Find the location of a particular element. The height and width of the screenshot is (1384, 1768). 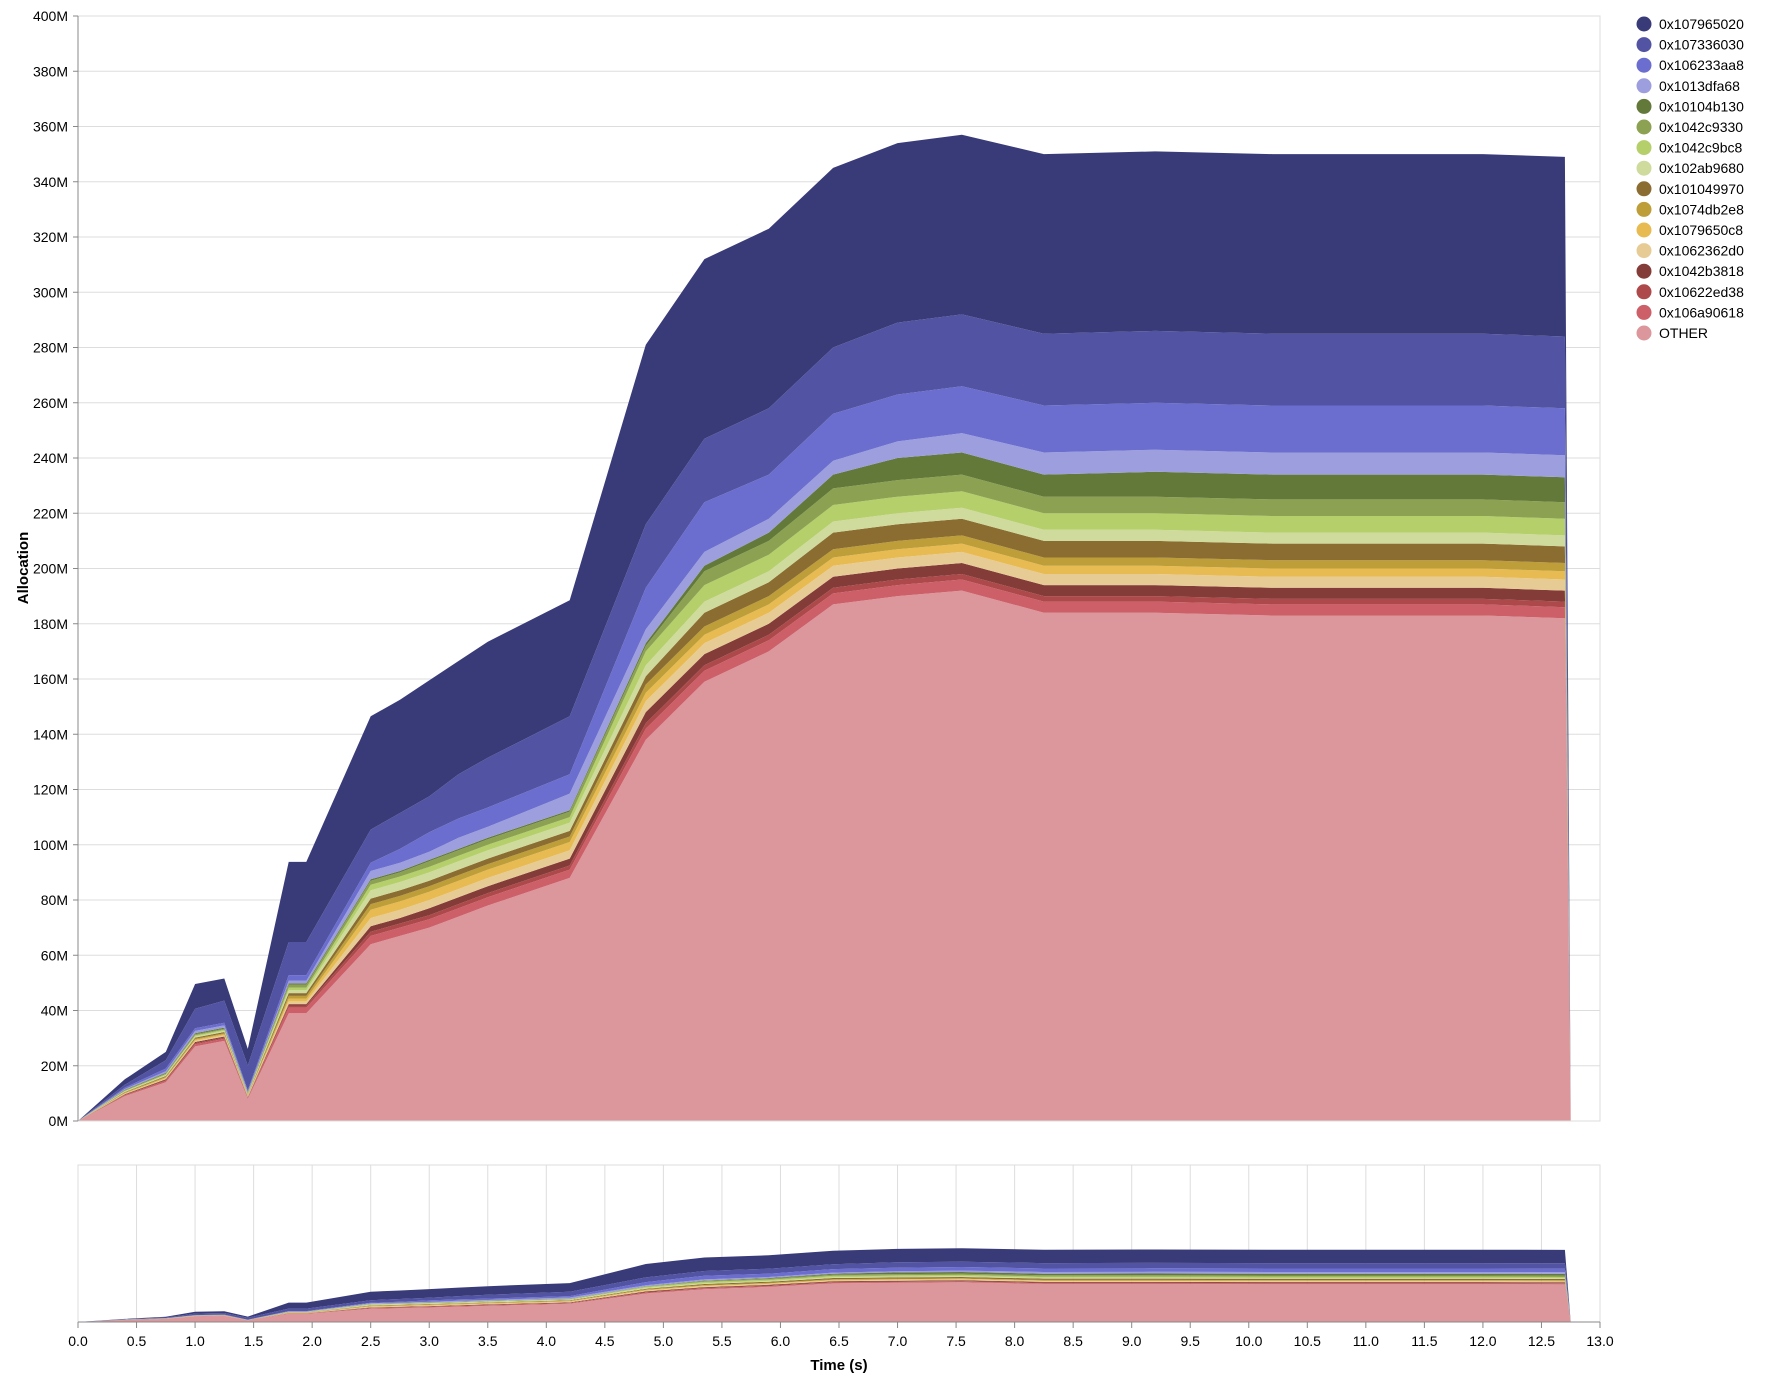

legend-item: 0x1074db2e8 is located at coordinates (1690, 209).